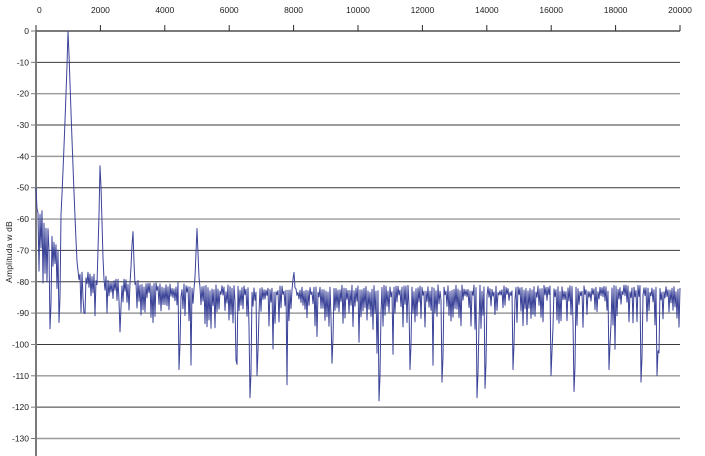 The image size is (705, 456). I want to click on y-tick-label: -30, so click(23, 125).